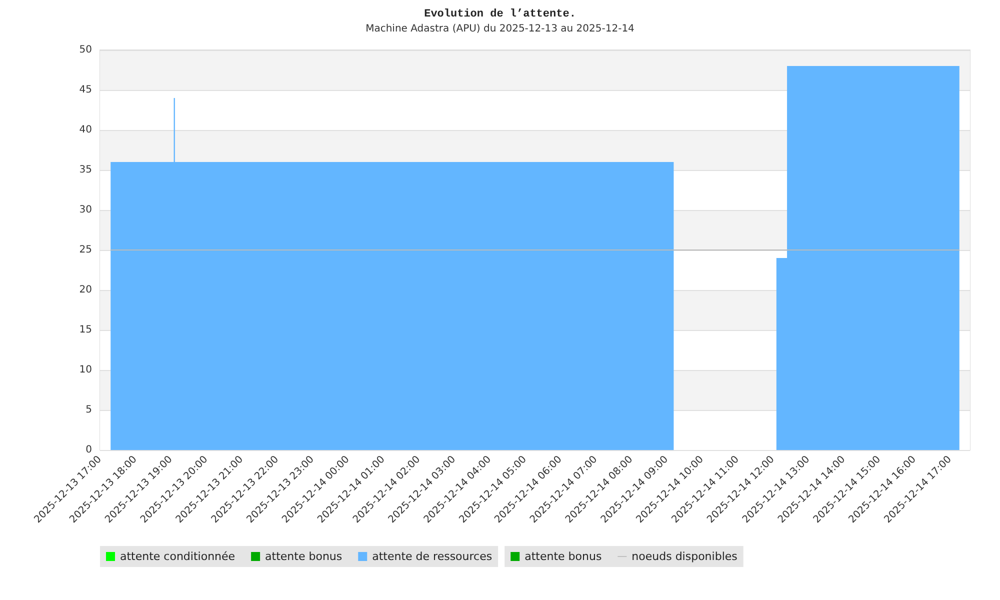 The height and width of the screenshot is (600, 1000). What do you see at coordinates (500, 29) in the screenshot?
I see `chart-subtitle: Machine Adastra (APU) du 2025-12-13 au 2025-12-14` at bounding box center [500, 29].